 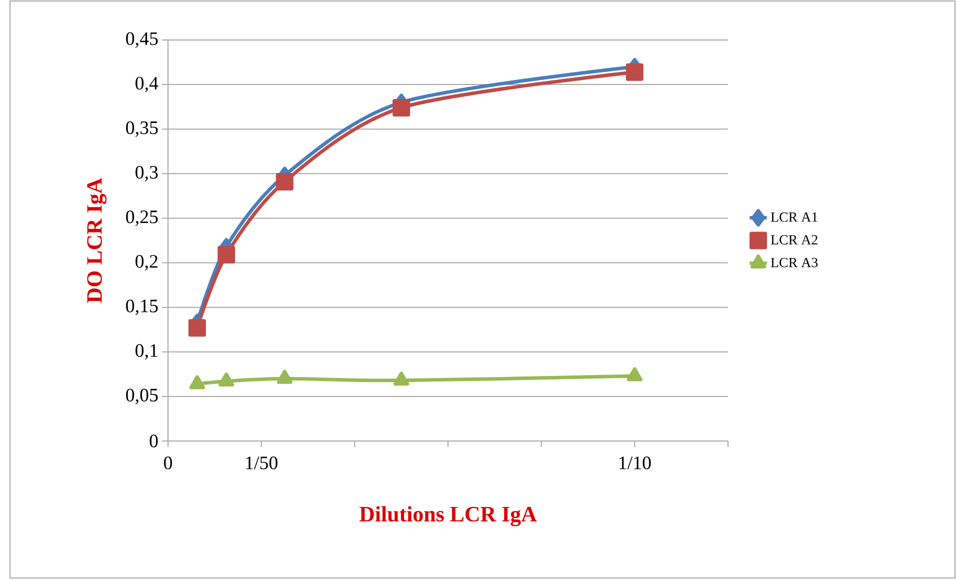 What do you see at coordinates (97, 240) in the screenshot?
I see `y-axis-title: DO LCR IgA` at bounding box center [97, 240].